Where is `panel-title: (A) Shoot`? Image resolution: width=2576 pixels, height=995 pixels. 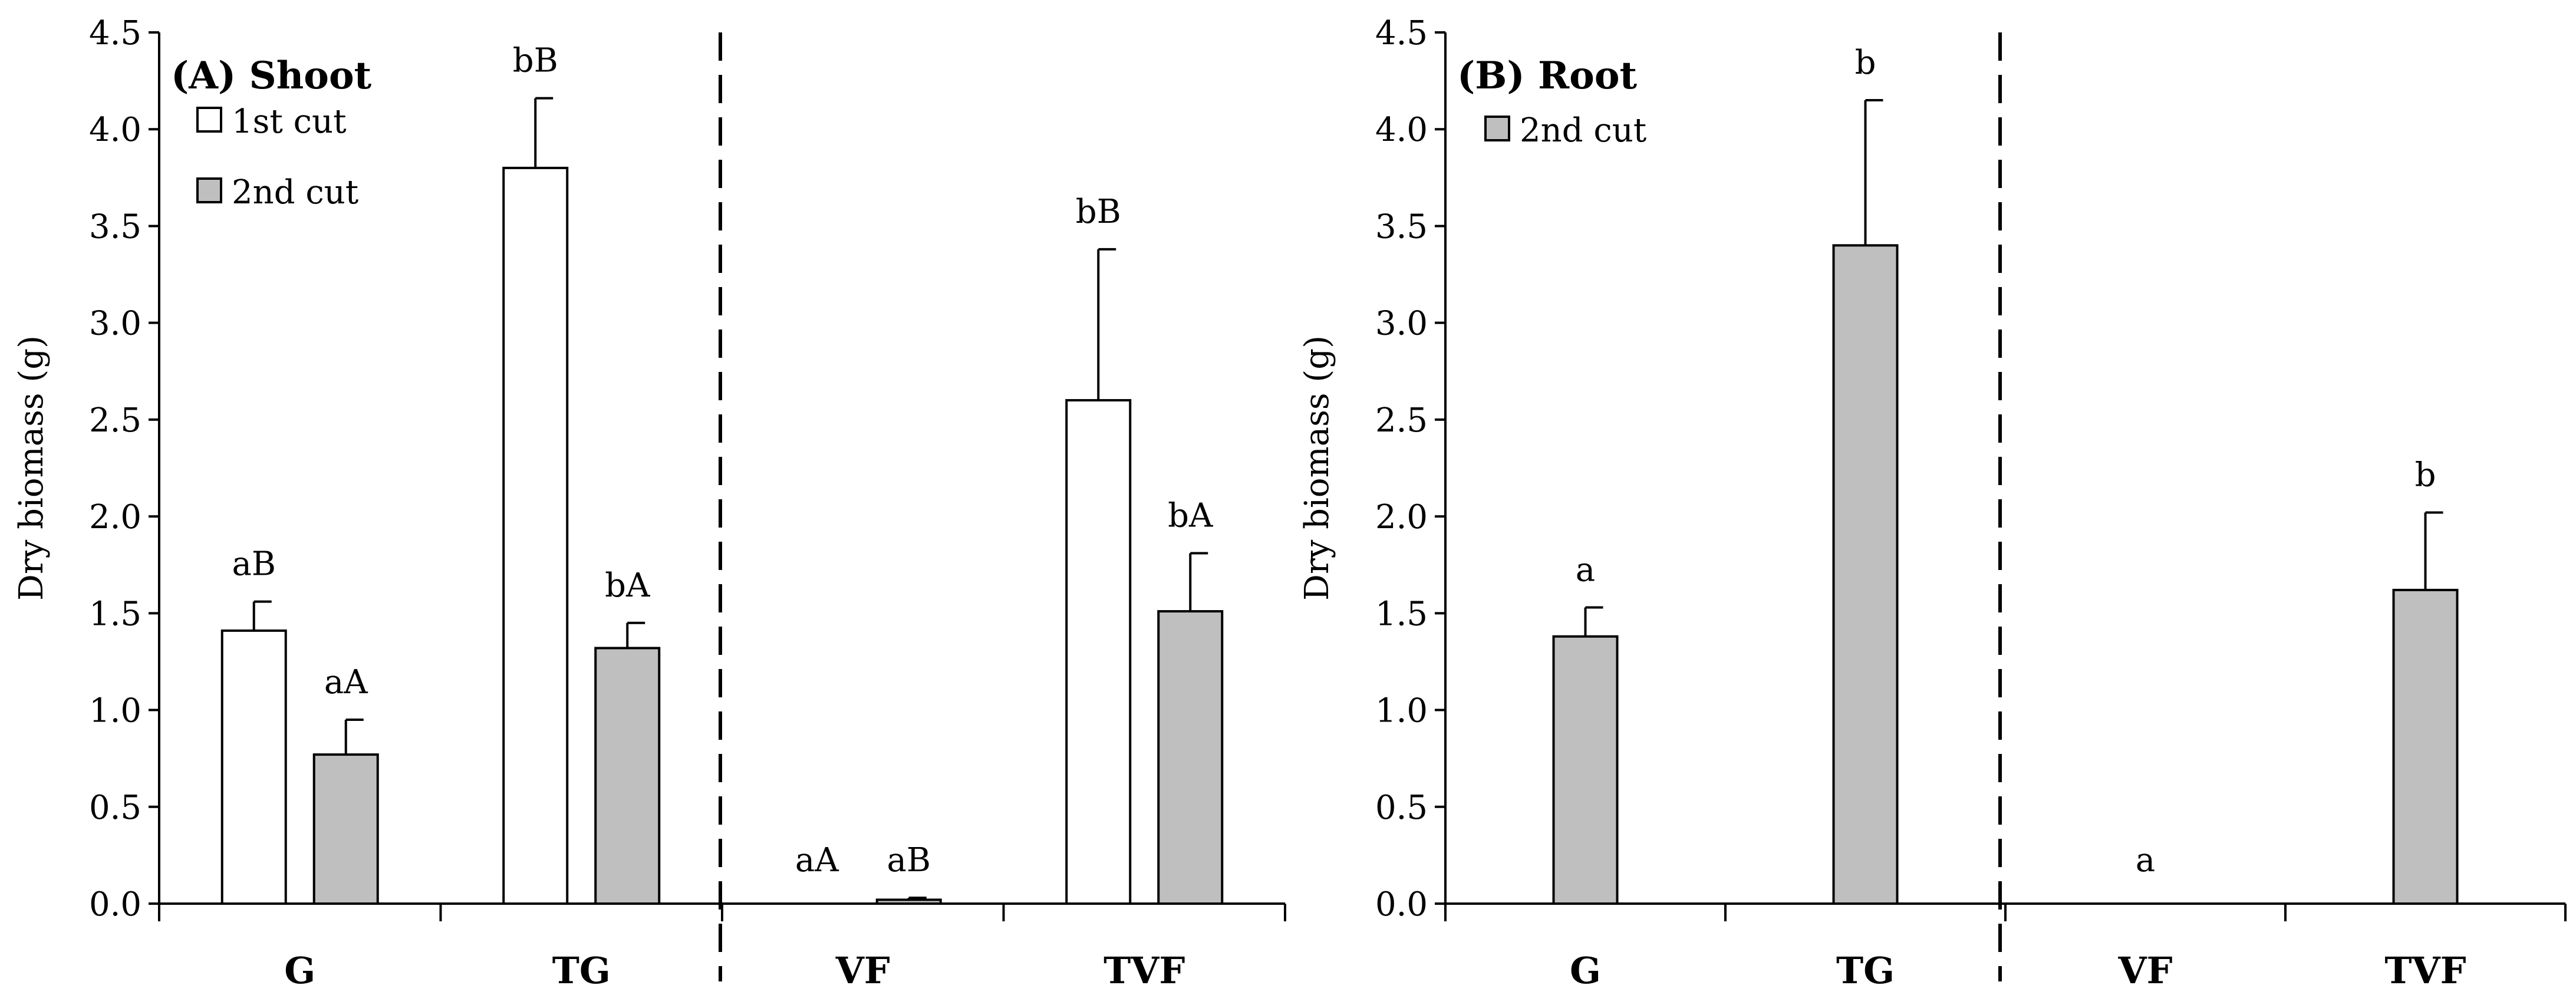 panel-title: (A) Shoot is located at coordinates (271, 76).